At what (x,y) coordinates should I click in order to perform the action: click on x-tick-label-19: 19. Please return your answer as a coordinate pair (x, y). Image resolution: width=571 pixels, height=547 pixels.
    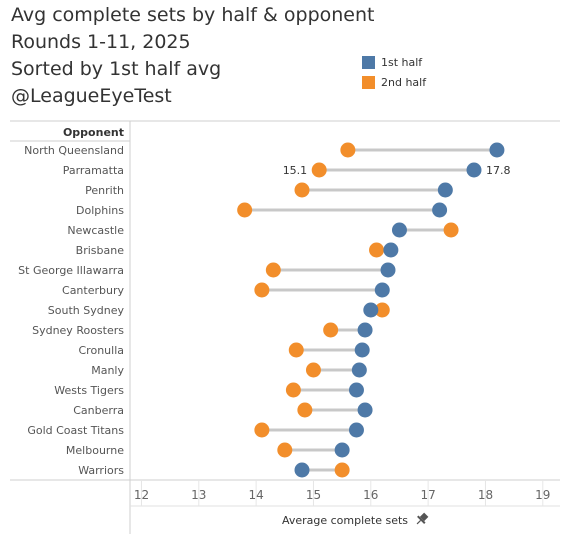
    Looking at the image, I should click on (542, 495).